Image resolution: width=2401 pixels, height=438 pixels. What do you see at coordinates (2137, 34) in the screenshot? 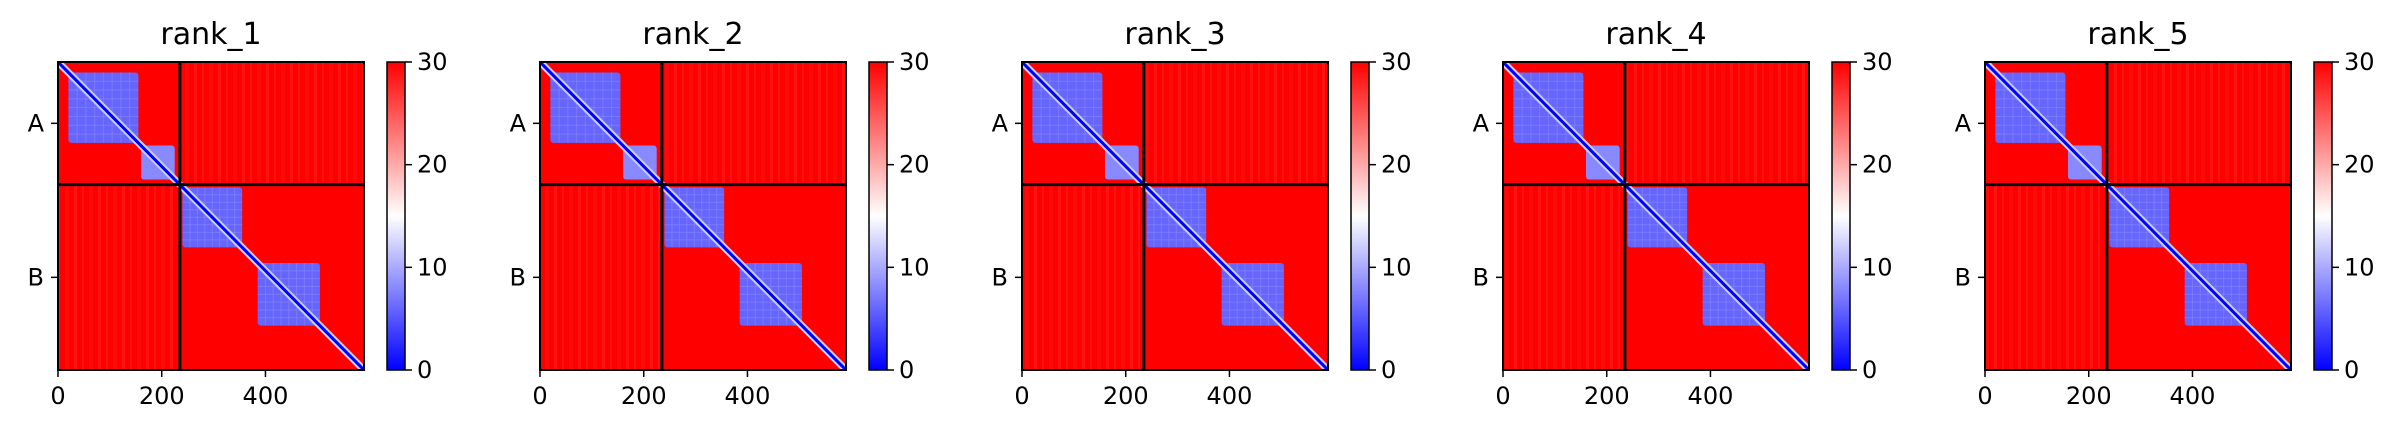
I see `panel-title: rank_5` at bounding box center [2137, 34].